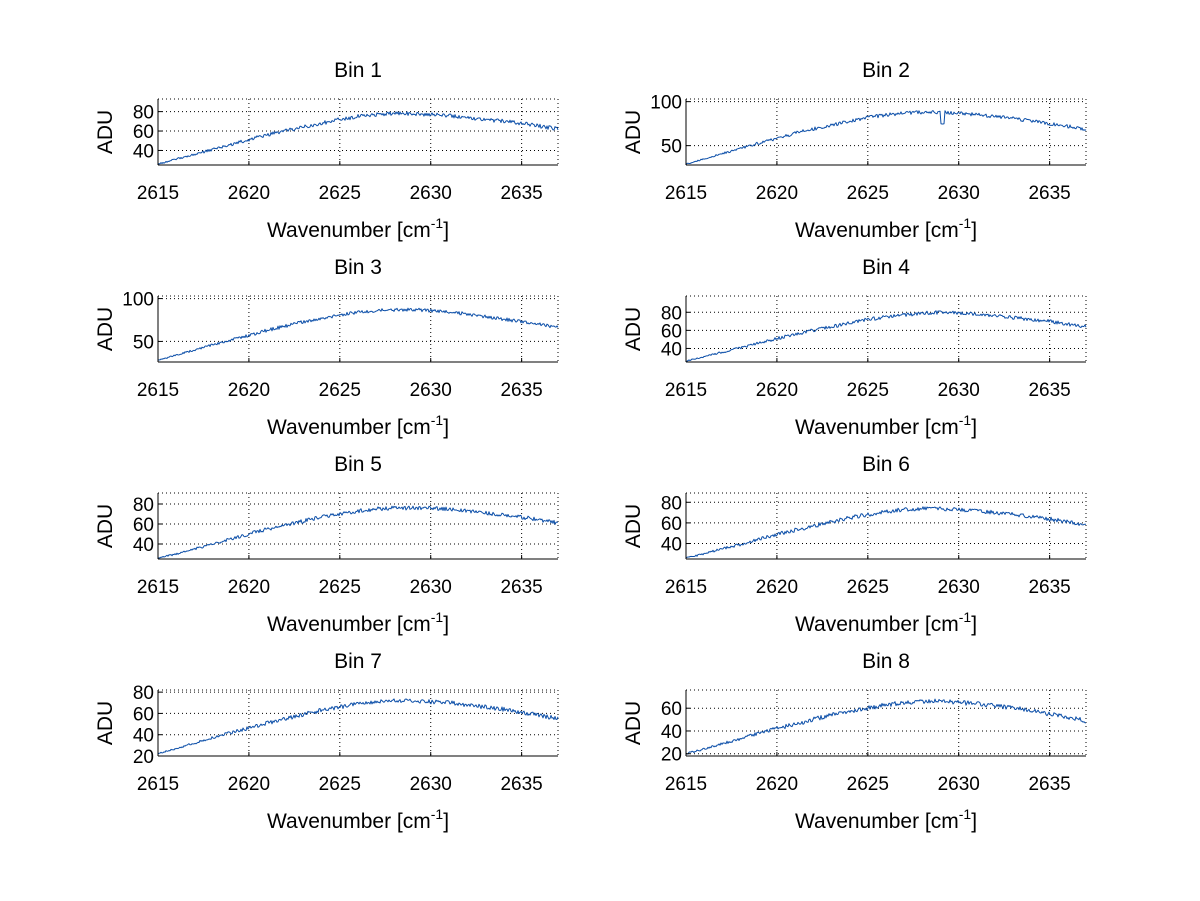  I want to click on subplot-title: Bin 4, so click(886, 267).